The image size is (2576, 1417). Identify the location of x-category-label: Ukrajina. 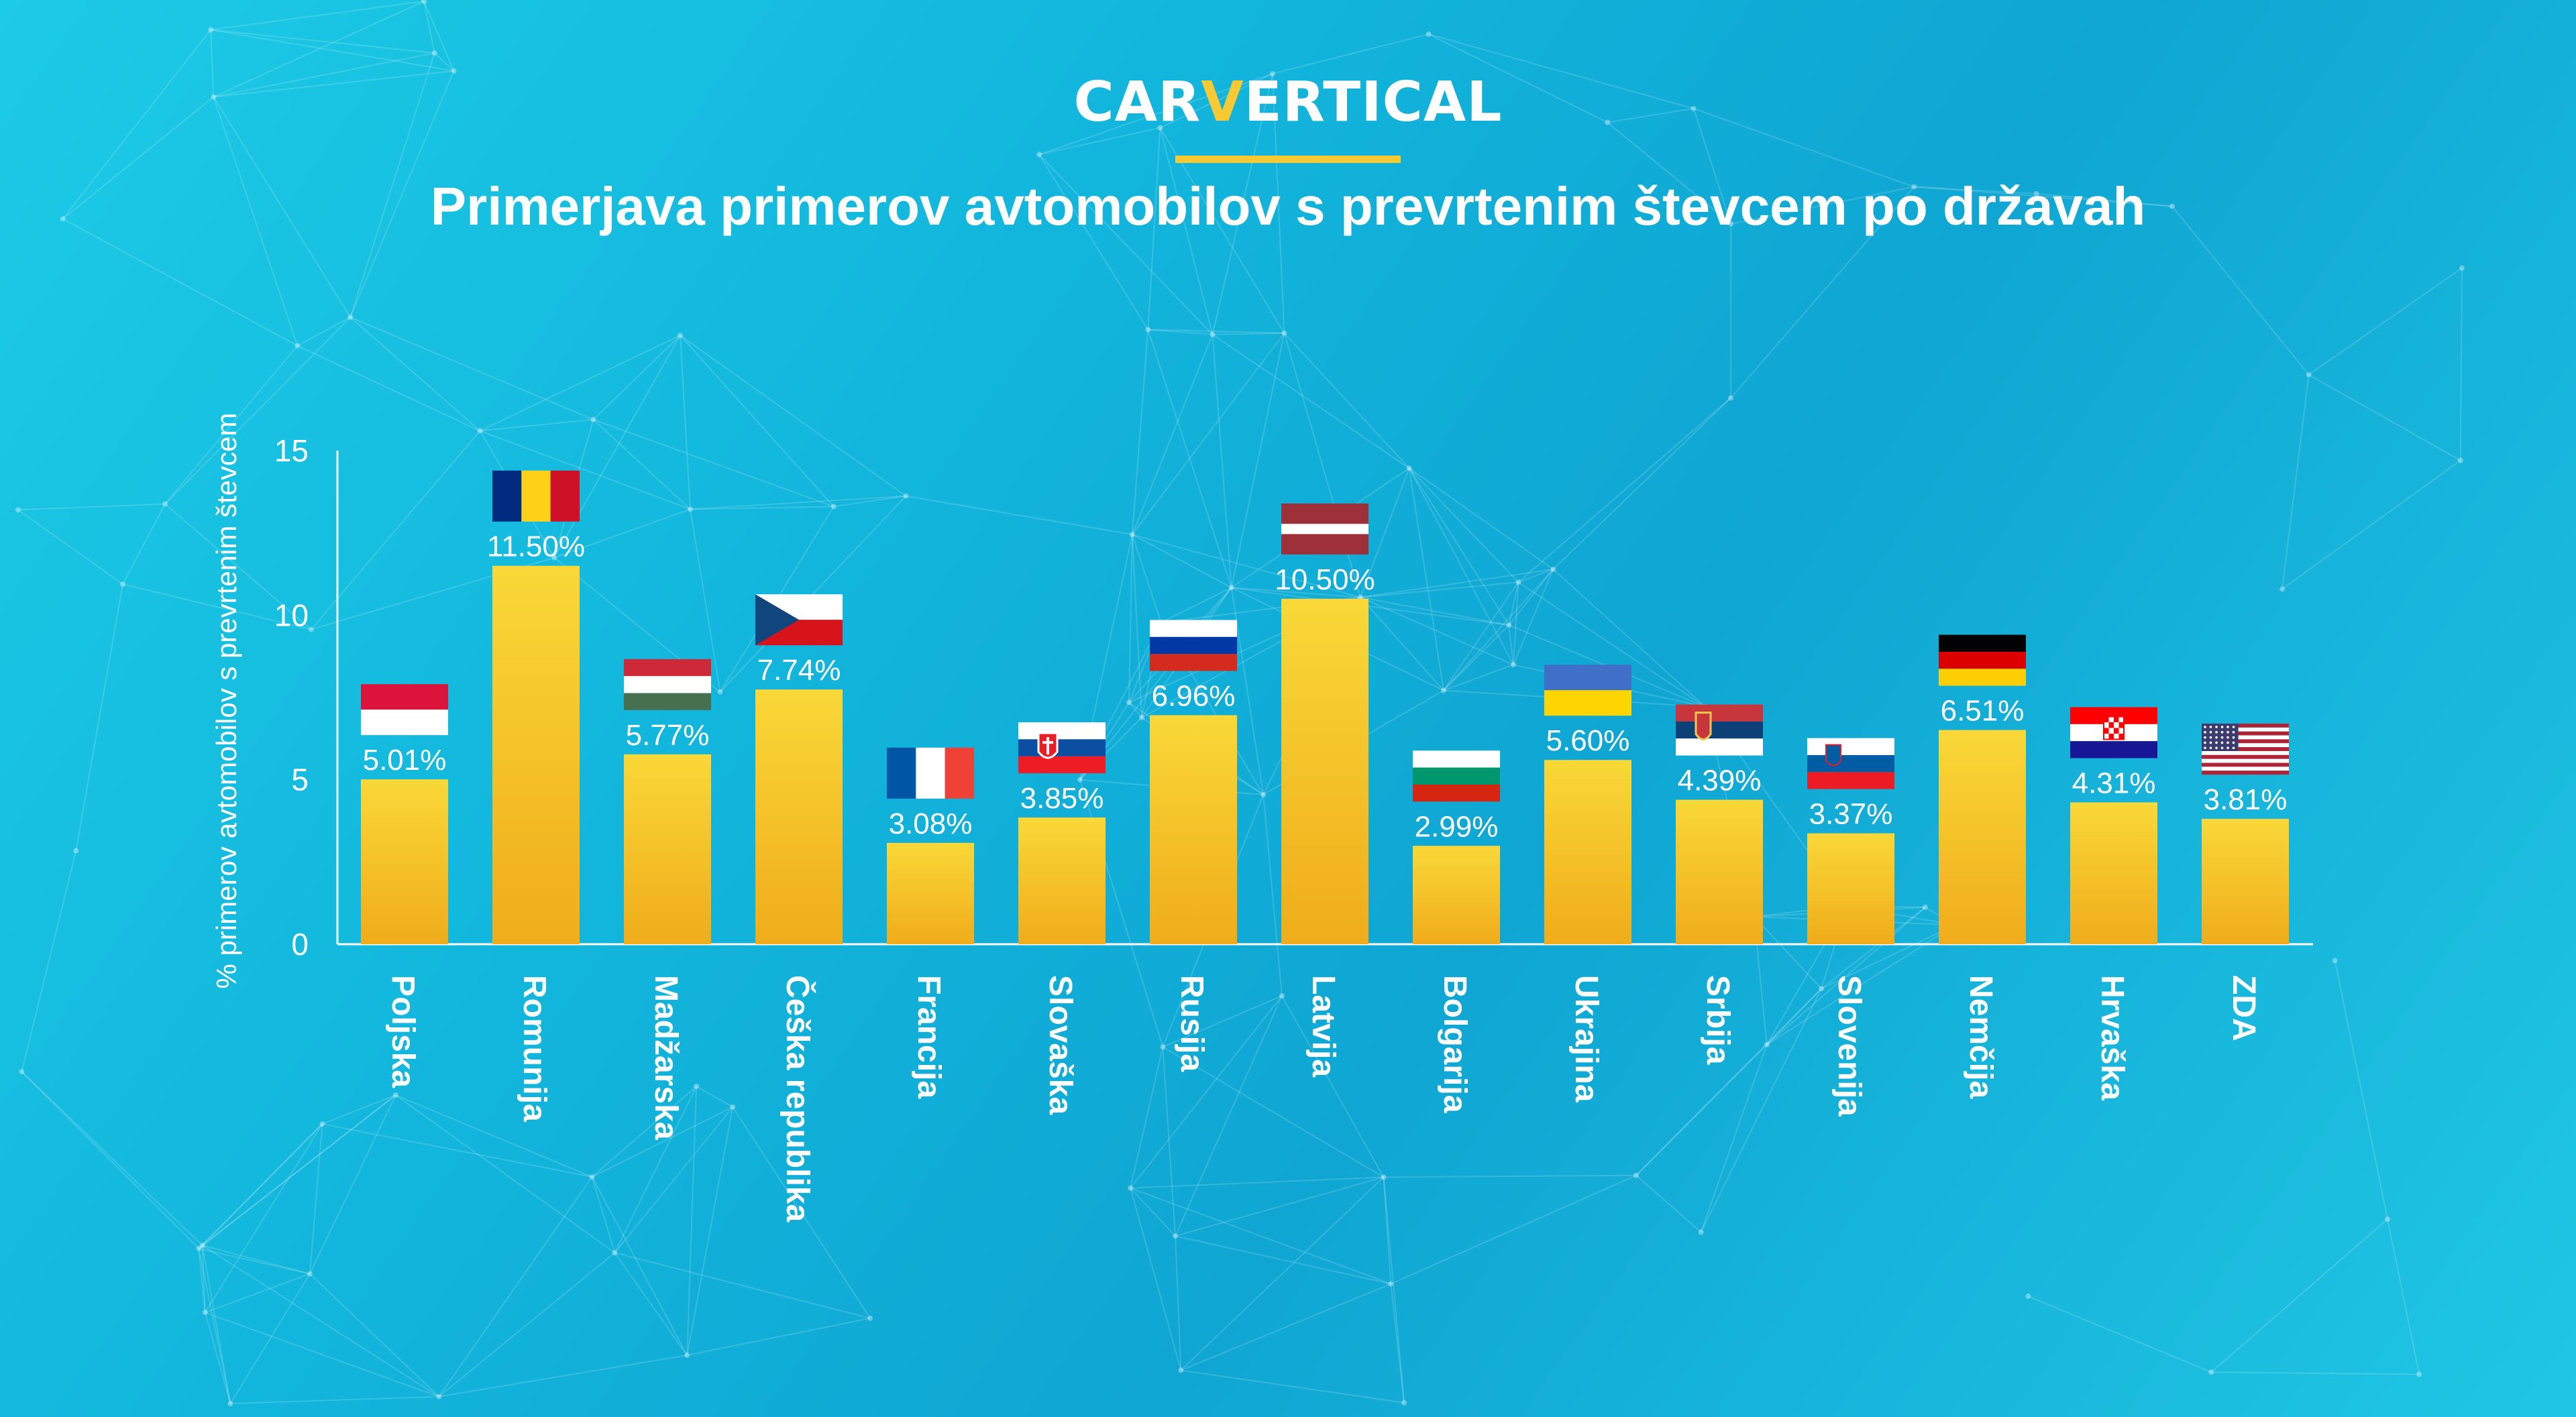
(1586, 1038).